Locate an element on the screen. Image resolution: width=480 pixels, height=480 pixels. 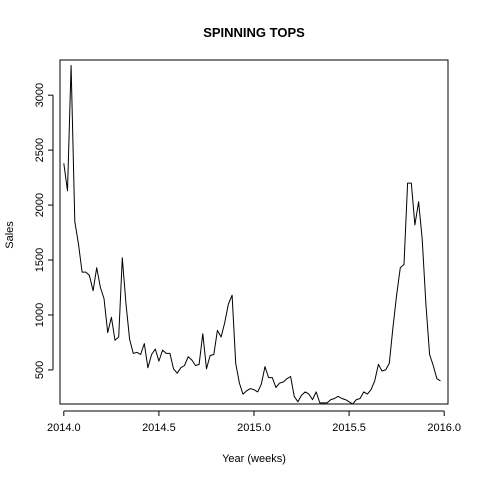
y-tick-label: 1500 is located at coordinates (40, 260).